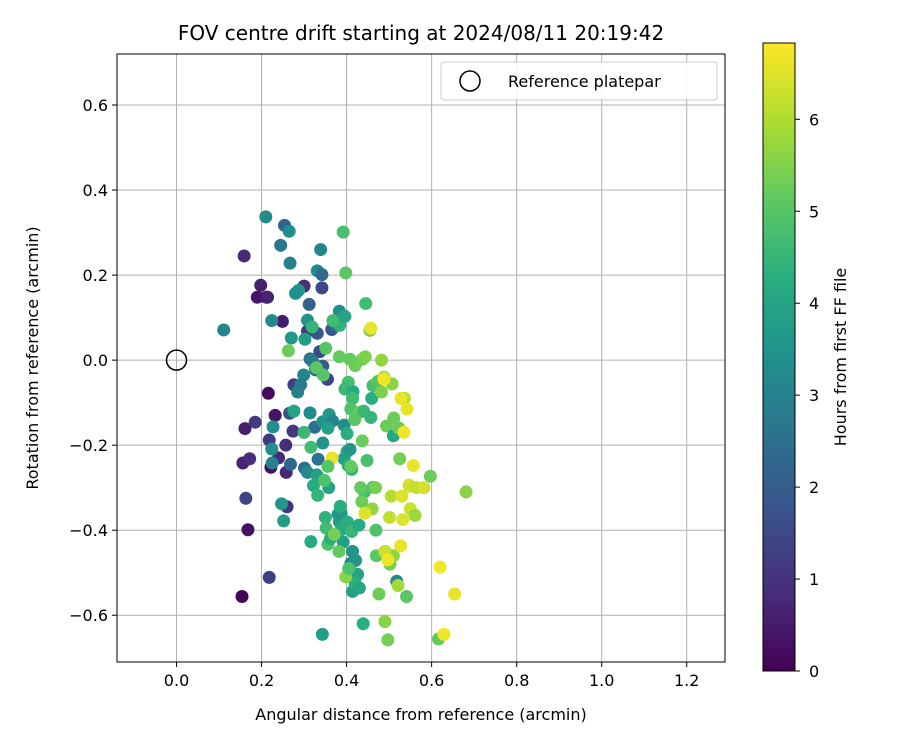  Describe the element at coordinates (779, 357) in the screenshot. I see `colorbar-gradient` at that location.